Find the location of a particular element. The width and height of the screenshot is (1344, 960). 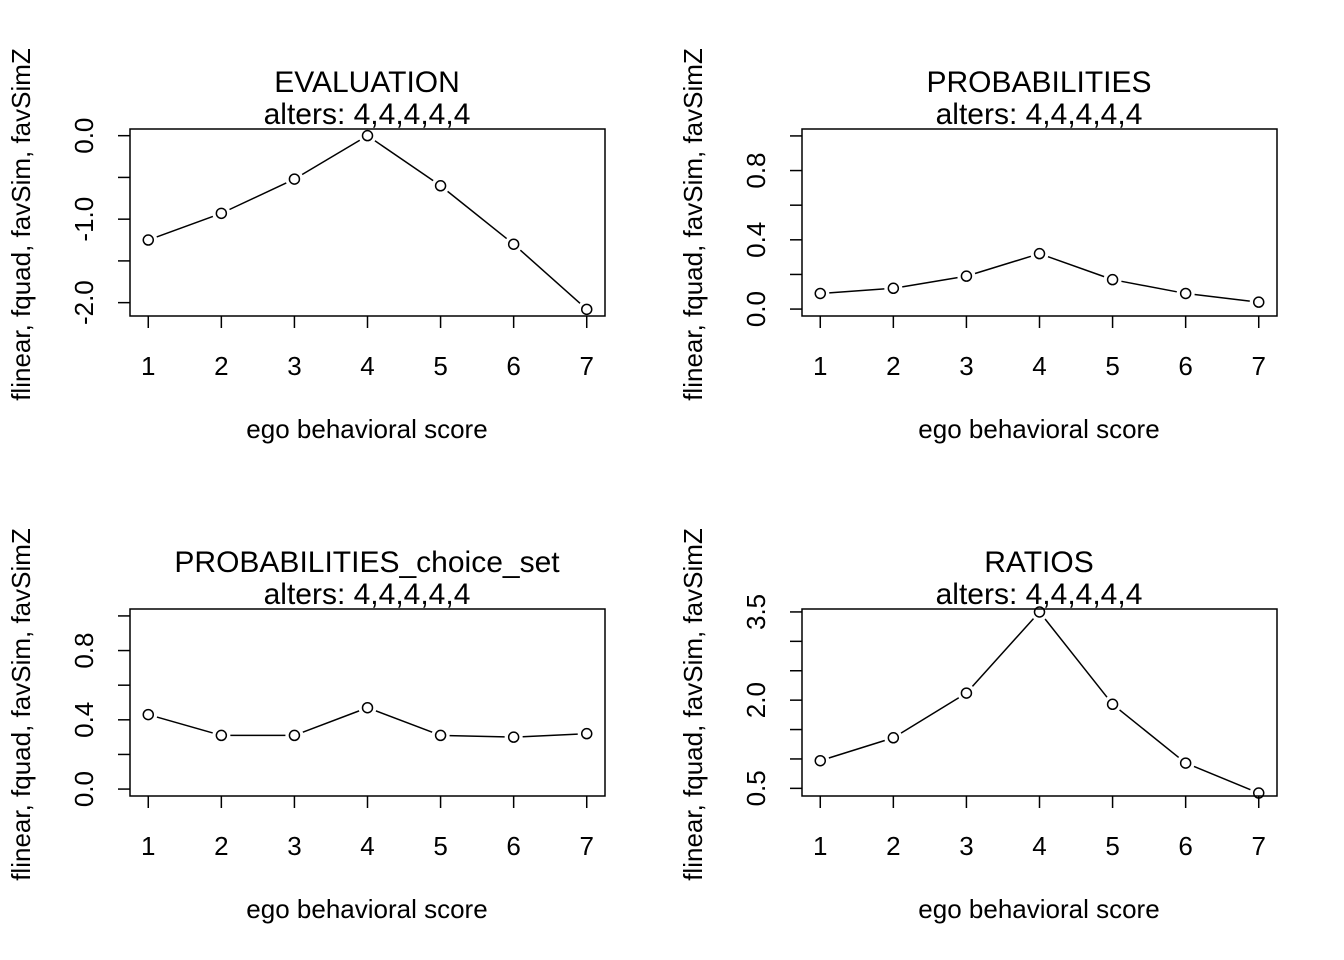

chart-title: PROBABILITIES is located at coordinates (1038, 82).